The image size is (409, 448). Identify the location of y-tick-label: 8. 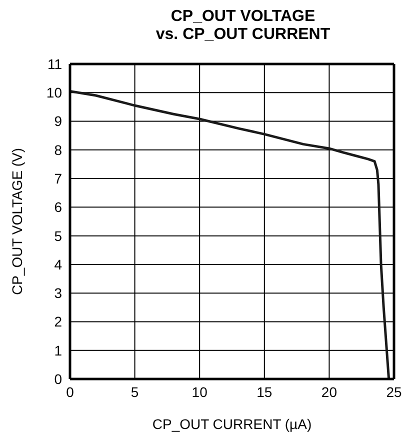
(58, 150).